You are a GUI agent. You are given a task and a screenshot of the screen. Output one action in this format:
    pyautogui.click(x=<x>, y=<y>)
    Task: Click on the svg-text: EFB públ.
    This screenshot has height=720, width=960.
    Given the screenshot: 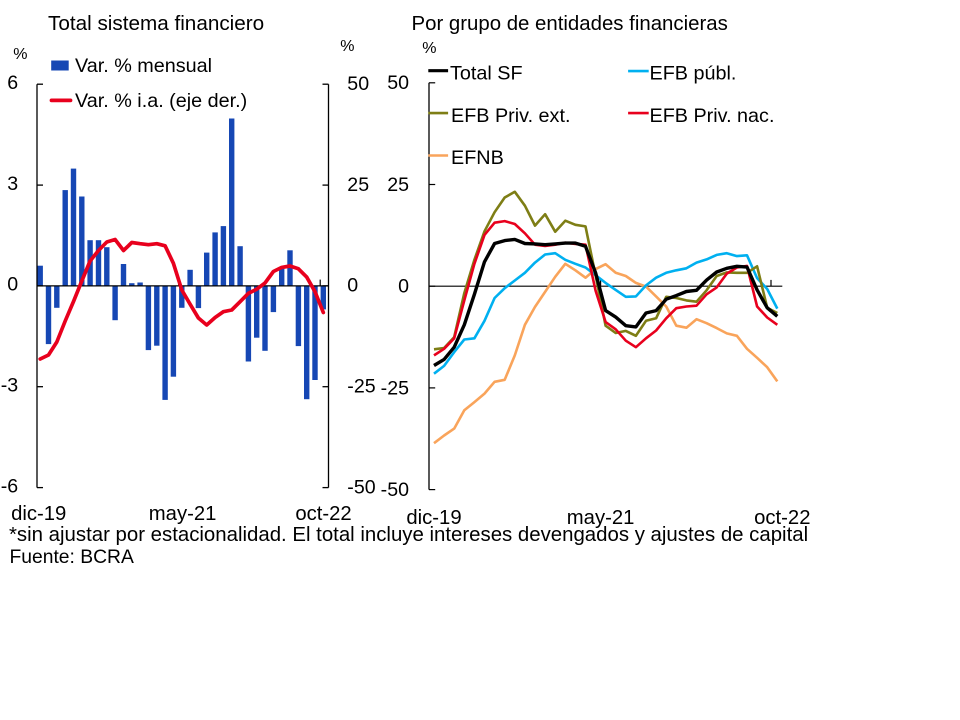 What is the action you would take?
    pyautogui.click(x=693, y=73)
    